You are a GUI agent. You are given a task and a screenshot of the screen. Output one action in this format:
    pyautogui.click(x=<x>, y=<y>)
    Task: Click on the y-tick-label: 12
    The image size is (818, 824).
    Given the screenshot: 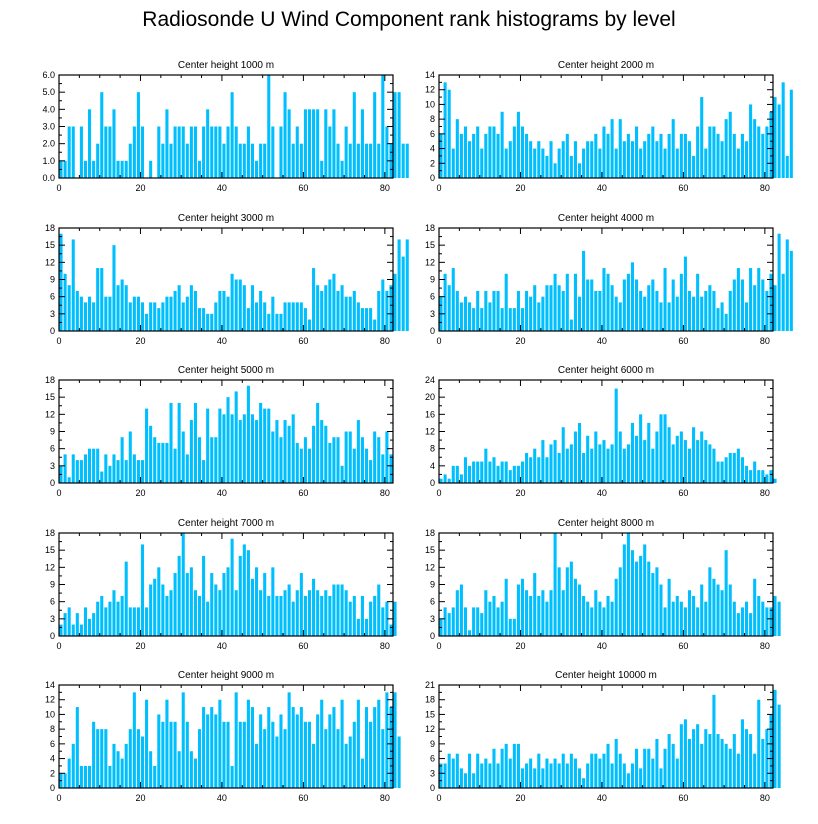 What is the action you would take?
    pyautogui.click(x=430, y=432)
    